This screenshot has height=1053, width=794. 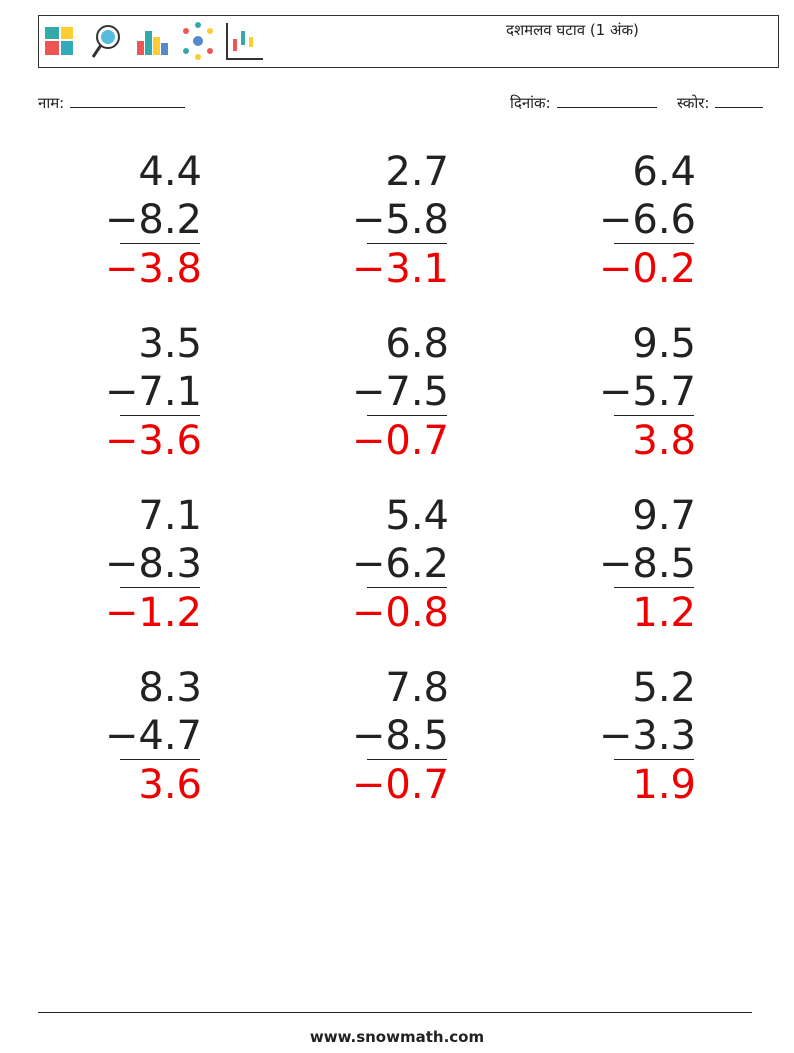 I want to click on bottom-number: −4.7, so click(x=153, y=736).